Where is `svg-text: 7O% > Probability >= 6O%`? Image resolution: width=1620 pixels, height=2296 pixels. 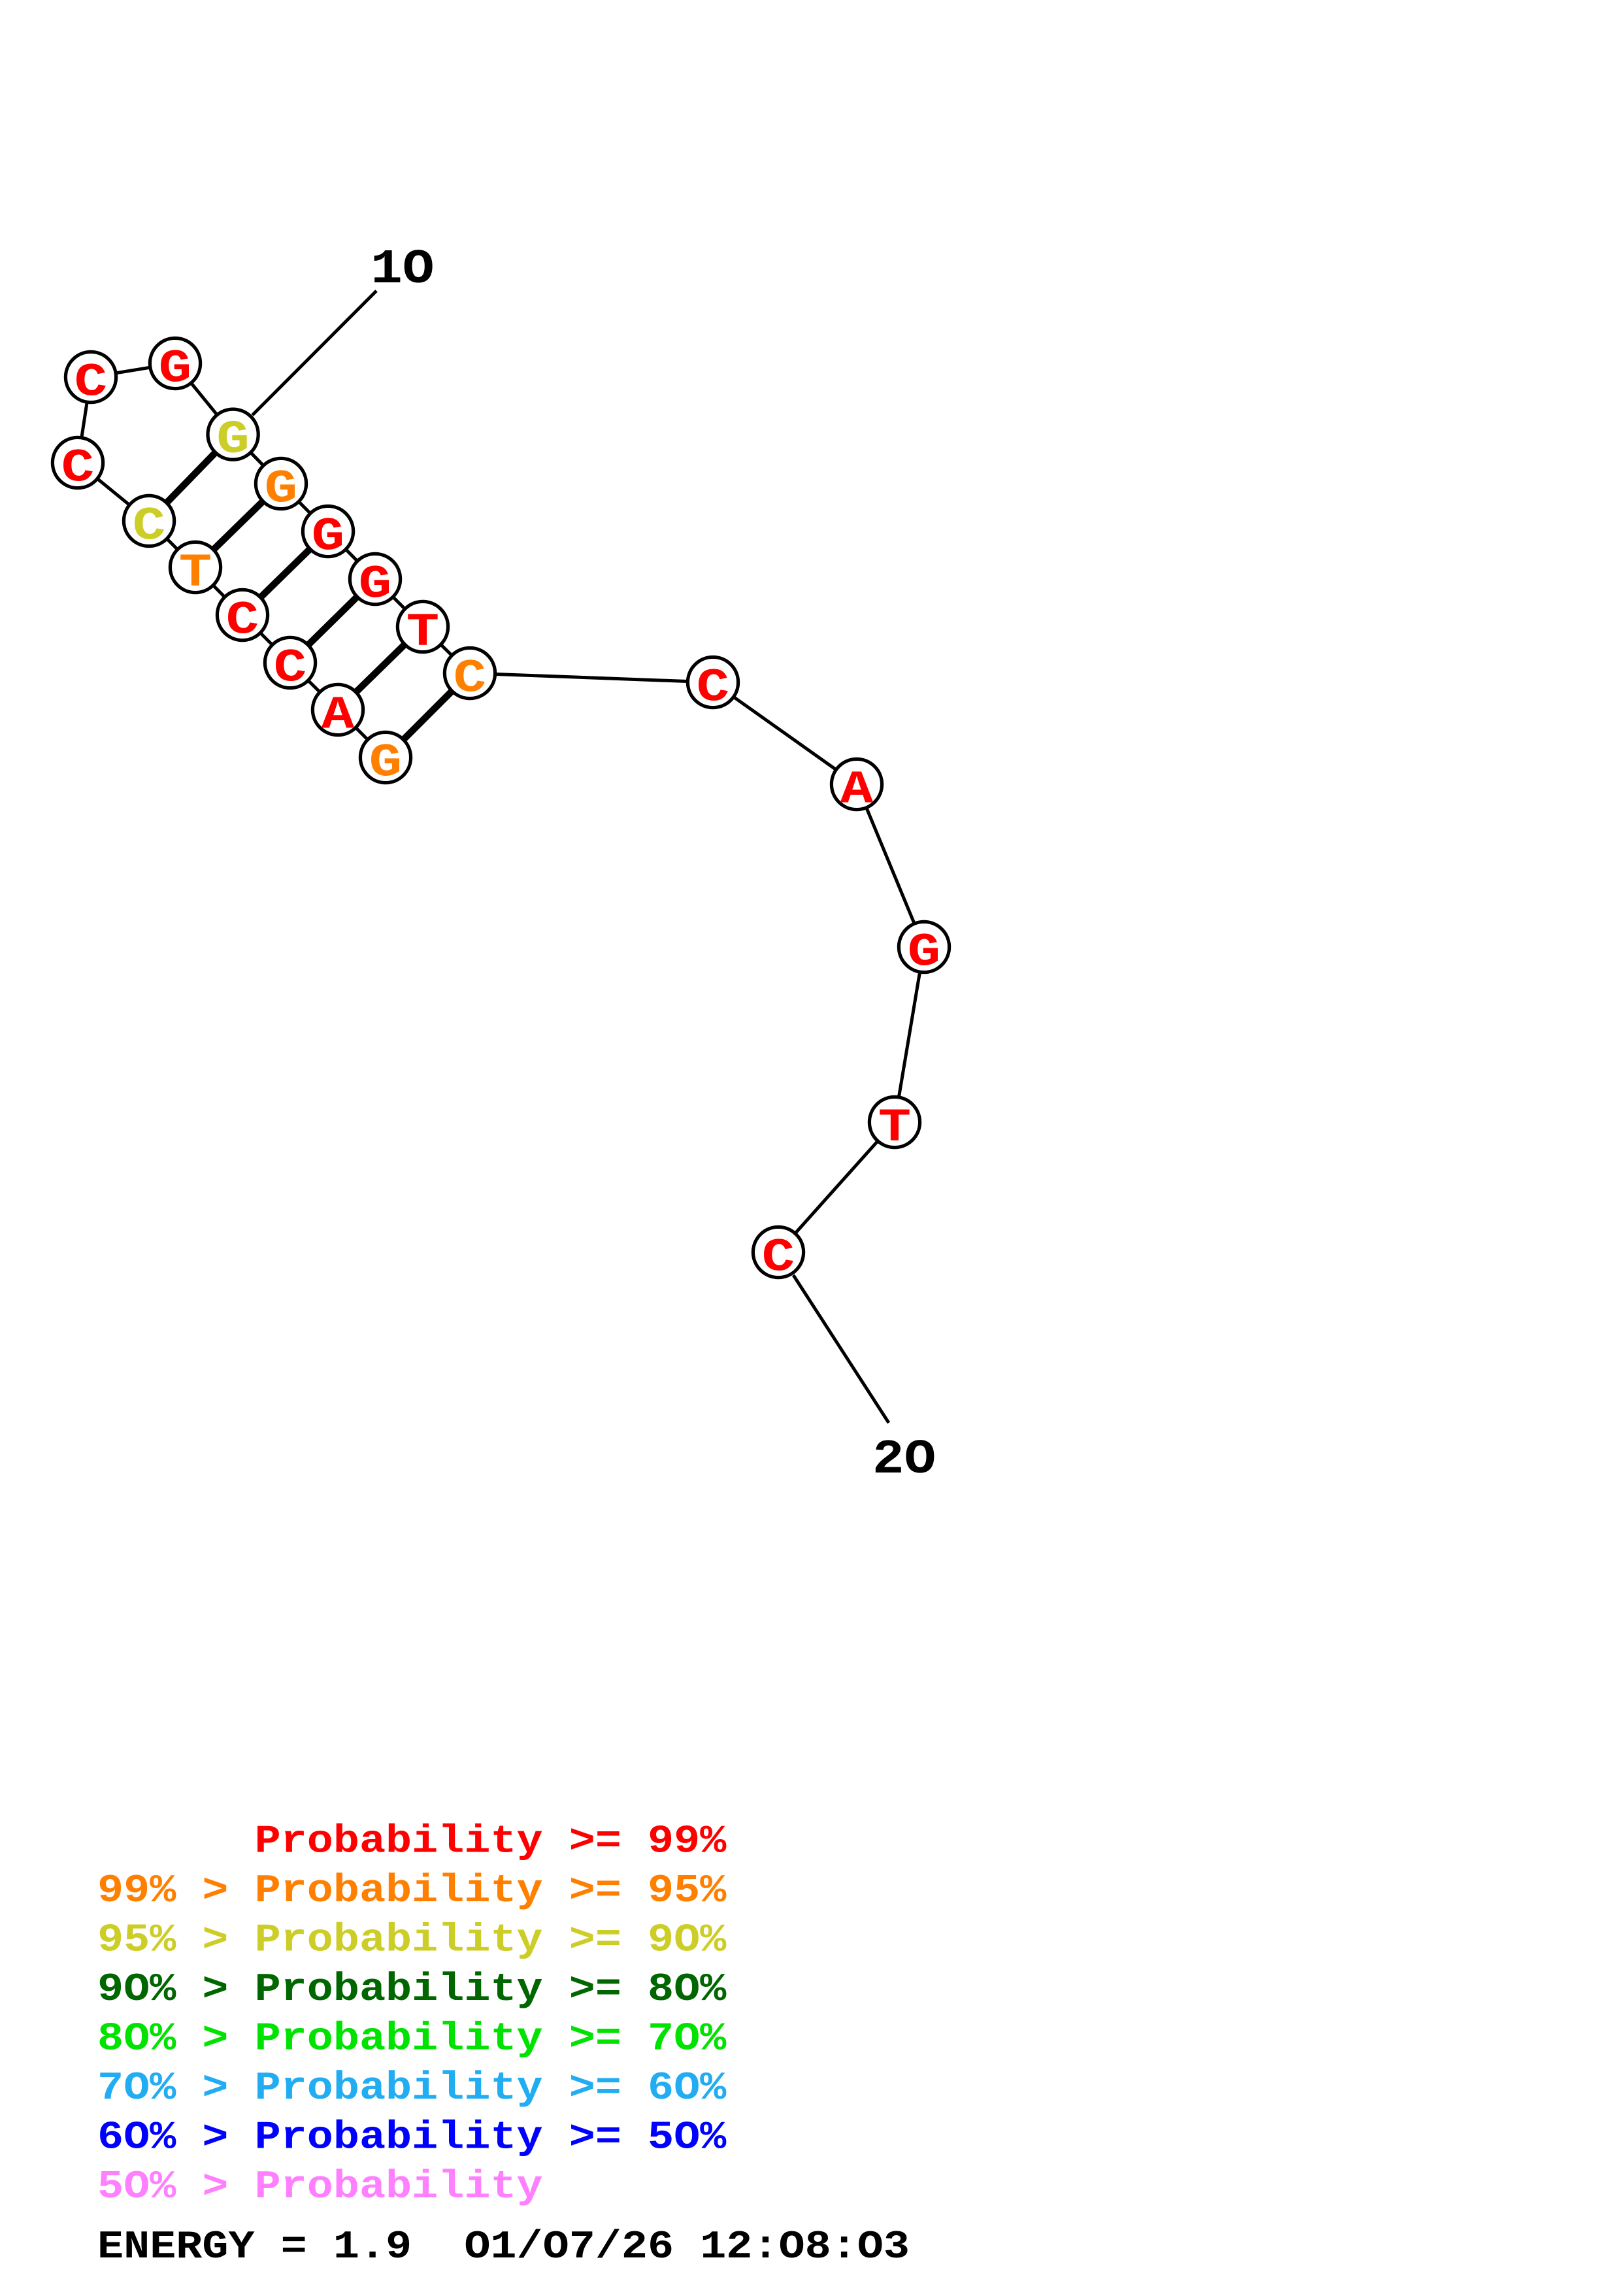 svg-text: 7O% > Probability >= 6O% is located at coordinates (412, 2089).